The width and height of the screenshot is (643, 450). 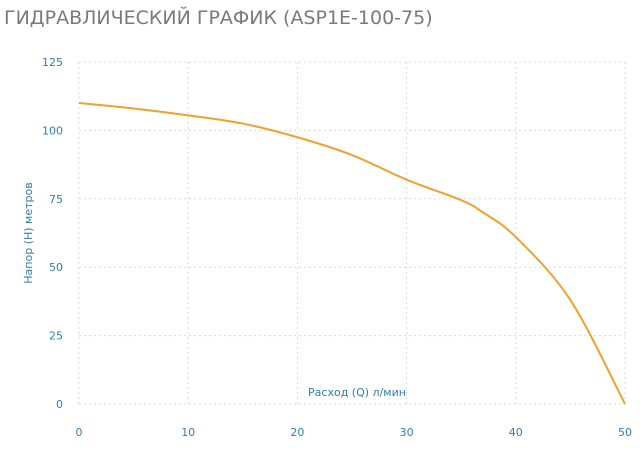 I want to click on x-tick-label: 0, so click(x=79, y=432).